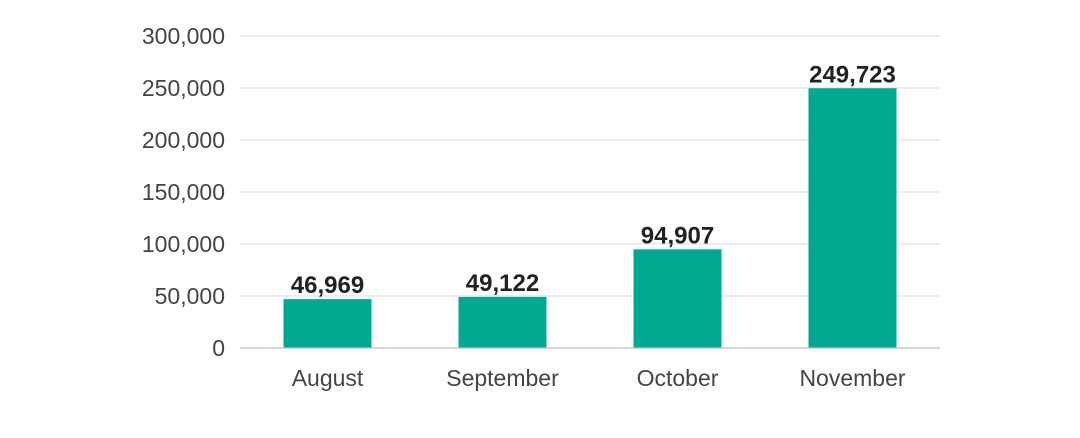 The height and width of the screenshot is (438, 1080). What do you see at coordinates (183, 140) in the screenshot?
I see `y-tick-label: 200,000` at bounding box center [183, 140].